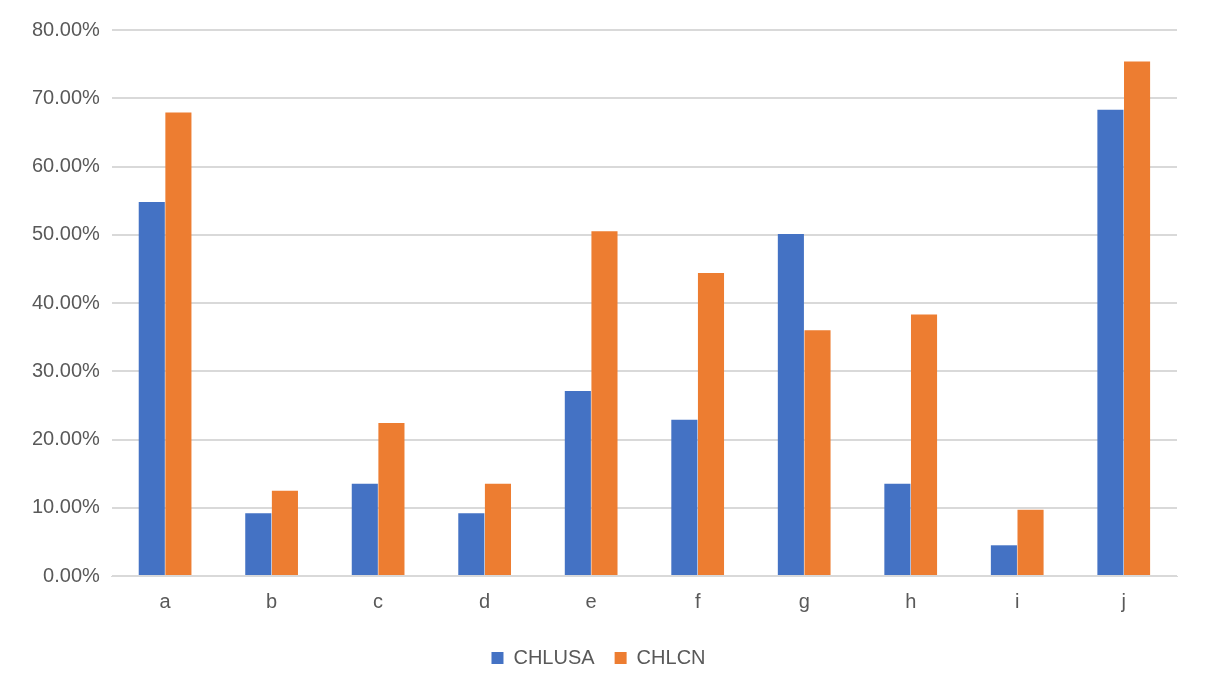  What do you see at coordinates (66, 506) in the screenshot?
I see `y-tick-label: 10.00%` at bounding box center [66, 506].